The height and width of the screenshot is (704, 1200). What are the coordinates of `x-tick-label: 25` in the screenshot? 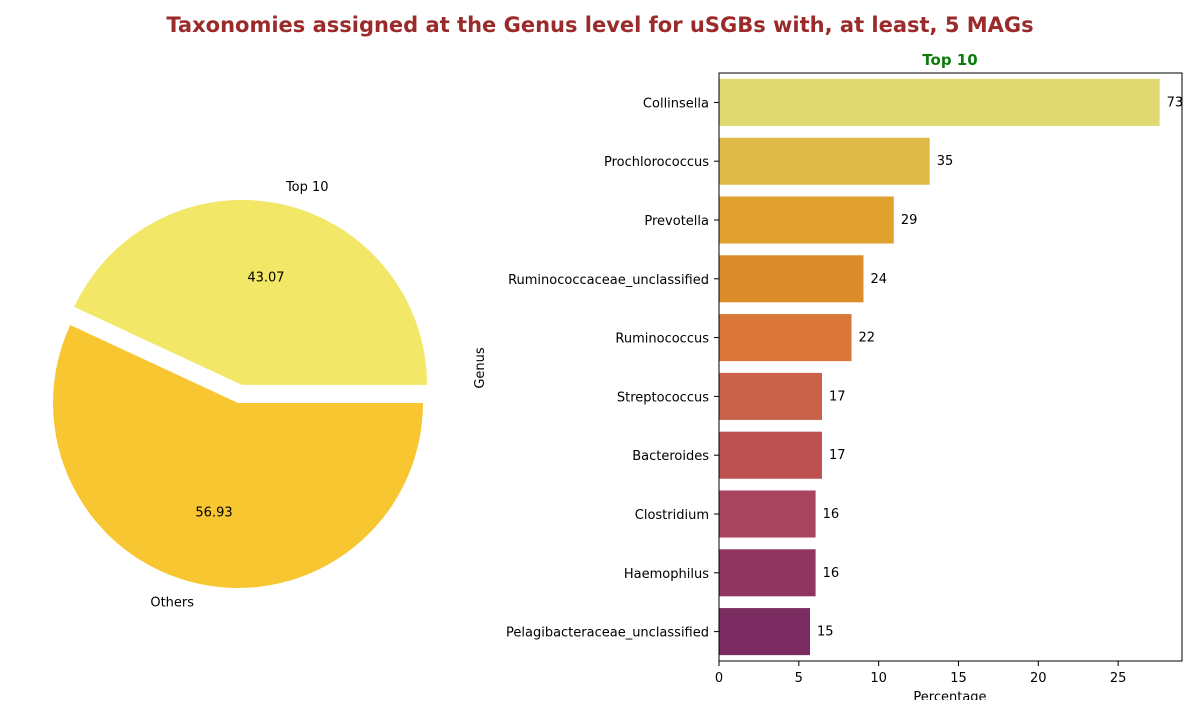 It's located at (1118, 678).